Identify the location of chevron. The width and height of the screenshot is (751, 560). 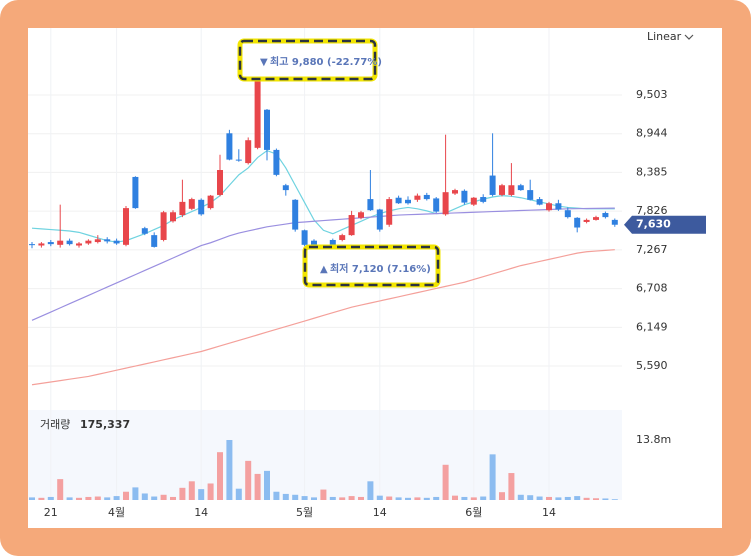
(689, 37).